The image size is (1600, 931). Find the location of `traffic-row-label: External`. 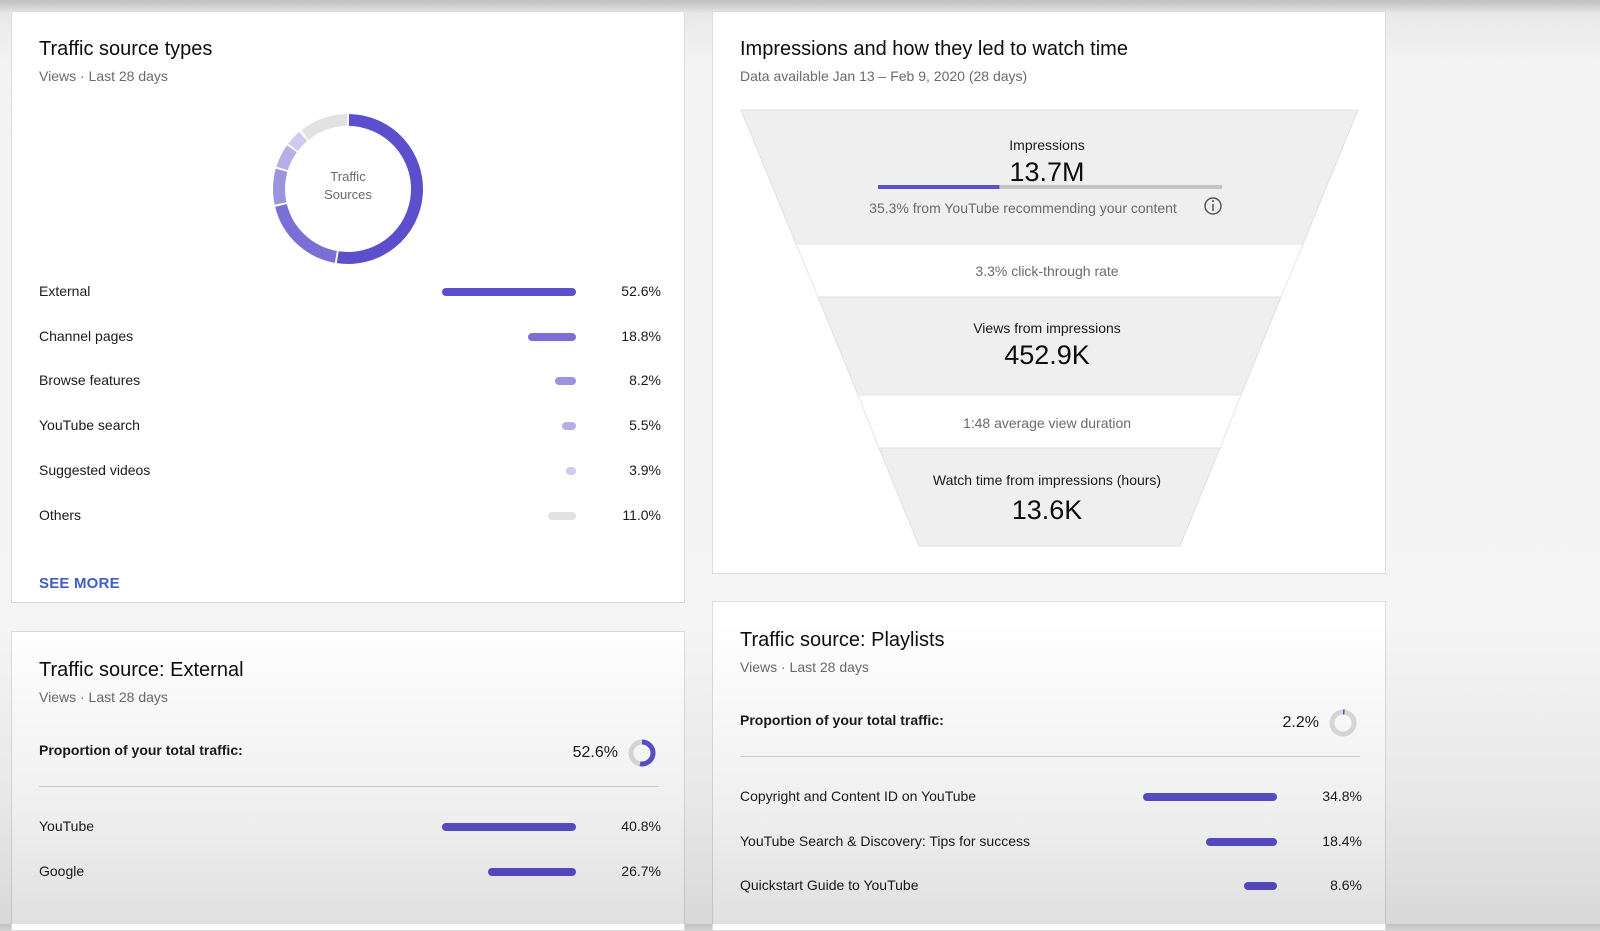

traffic-row-label: External is located at coordinates (65, 291).